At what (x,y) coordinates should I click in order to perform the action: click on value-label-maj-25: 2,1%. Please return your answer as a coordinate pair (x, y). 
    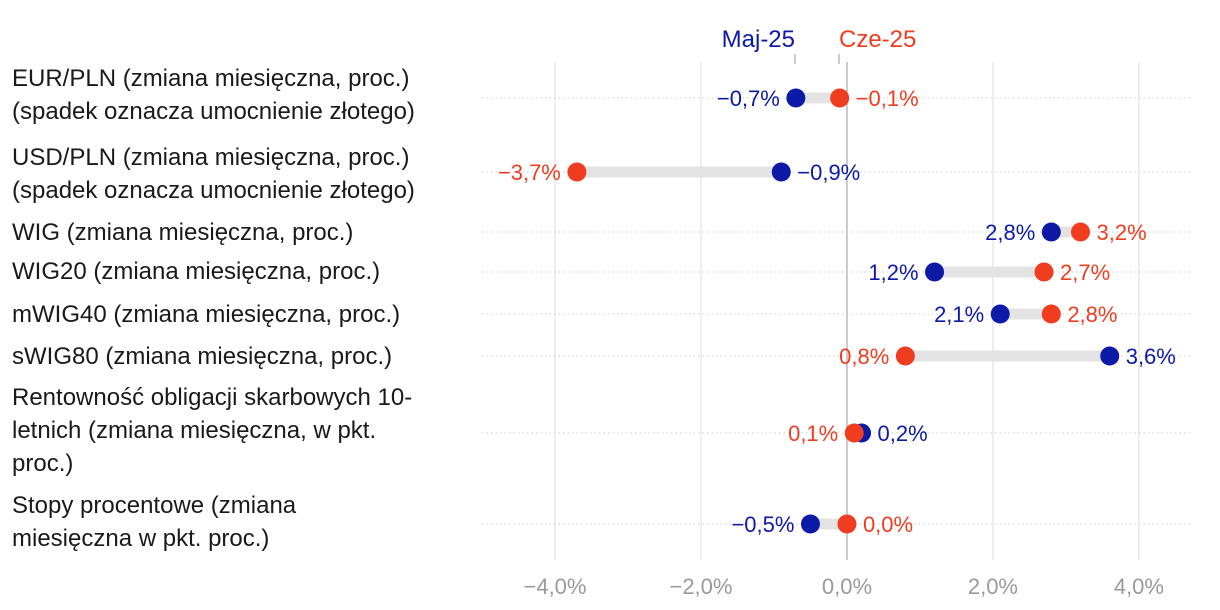
    Looking at the image, I should click on (959, 314).